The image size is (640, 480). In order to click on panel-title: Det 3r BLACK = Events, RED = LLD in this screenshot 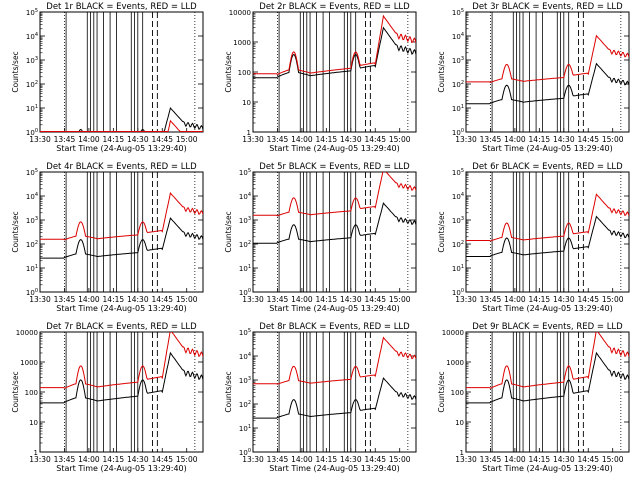, I will do `click(547, 7)`.